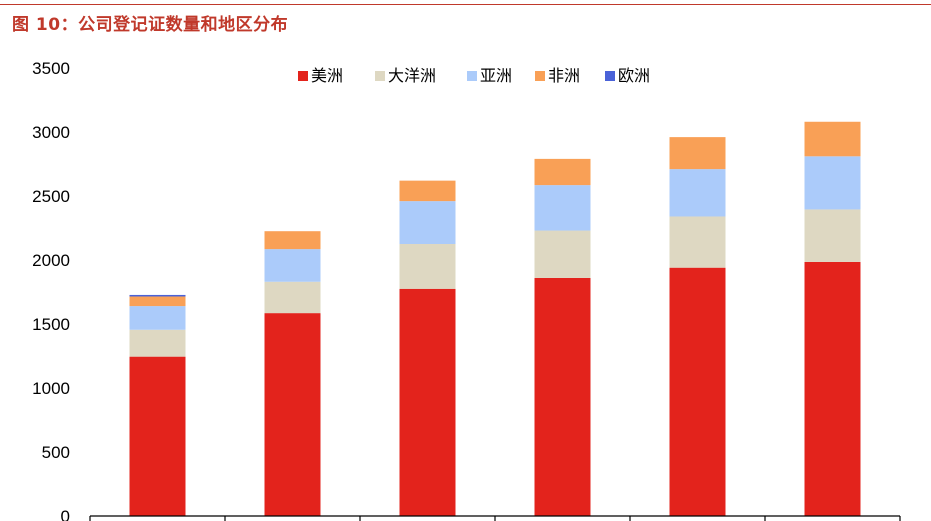  What do you see at coordinates (51, 260) in the screenshot?
I see `y-tick-label: 2000` at bounding box center [51, 260].